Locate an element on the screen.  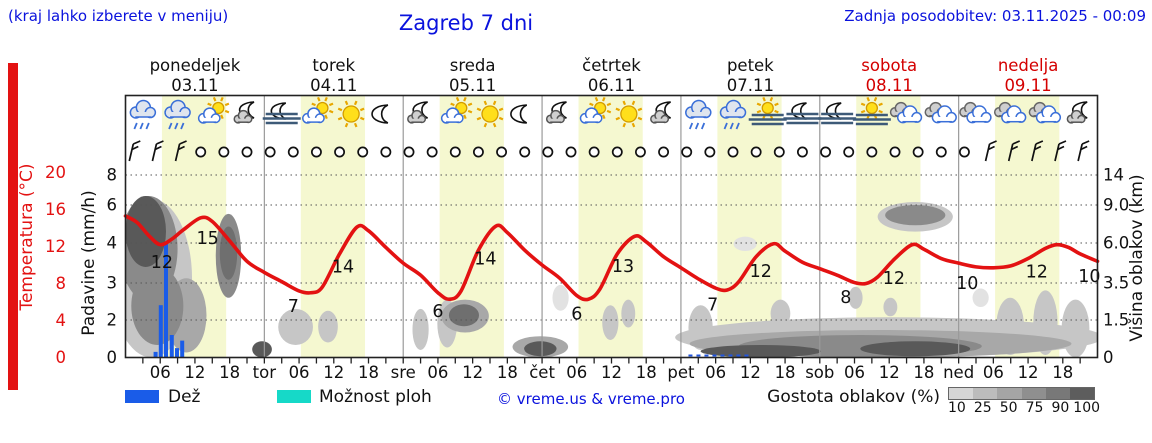
rain-axis-tick: 3 is located at coordinates (112, 283).